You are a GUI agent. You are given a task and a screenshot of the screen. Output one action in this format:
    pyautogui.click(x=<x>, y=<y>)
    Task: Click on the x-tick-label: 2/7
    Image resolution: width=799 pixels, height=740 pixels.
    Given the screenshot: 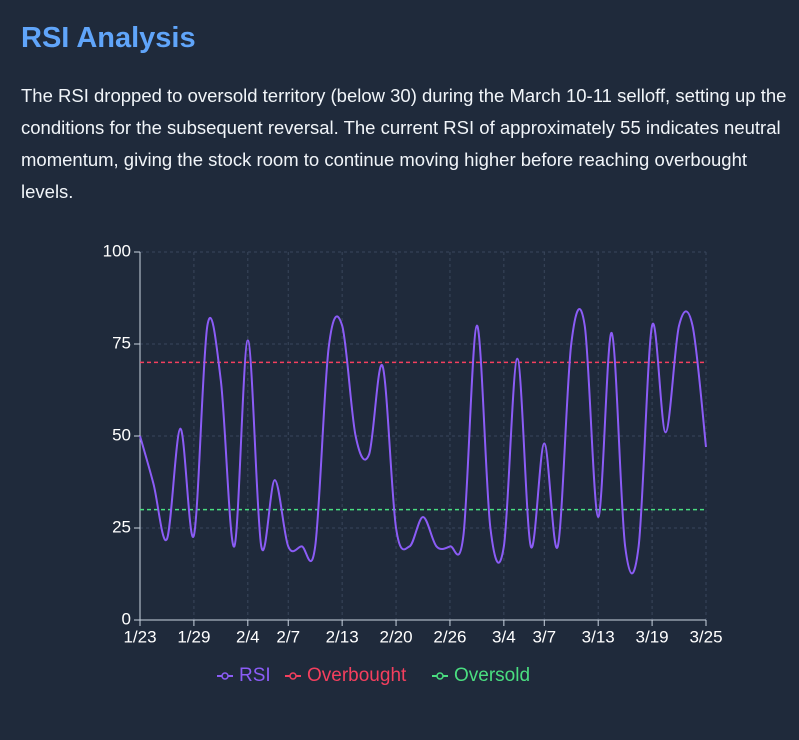 What is the action you would take?
    pyautogui.click(x=288, y=636)
    